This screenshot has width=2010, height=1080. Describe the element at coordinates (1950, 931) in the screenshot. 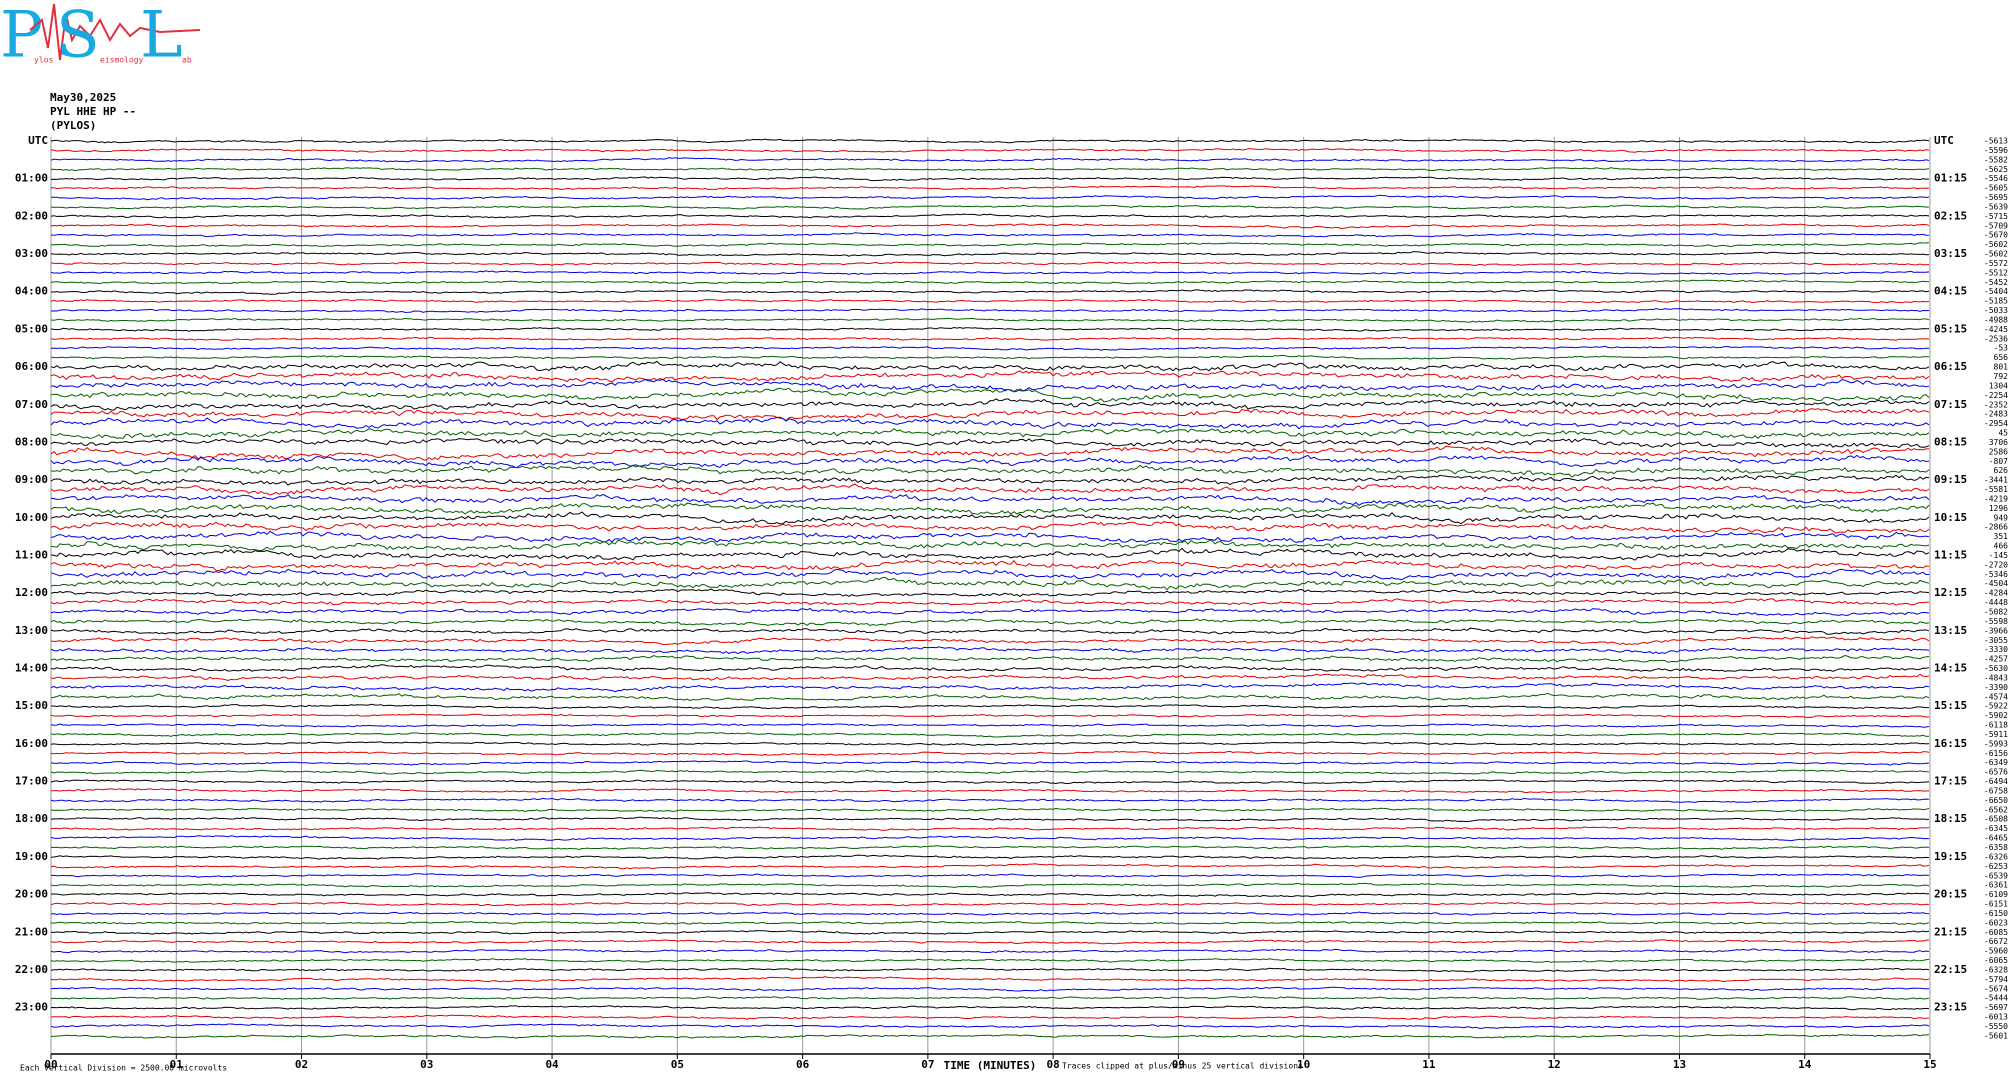

I see `hour-label: 21:15` at that location.